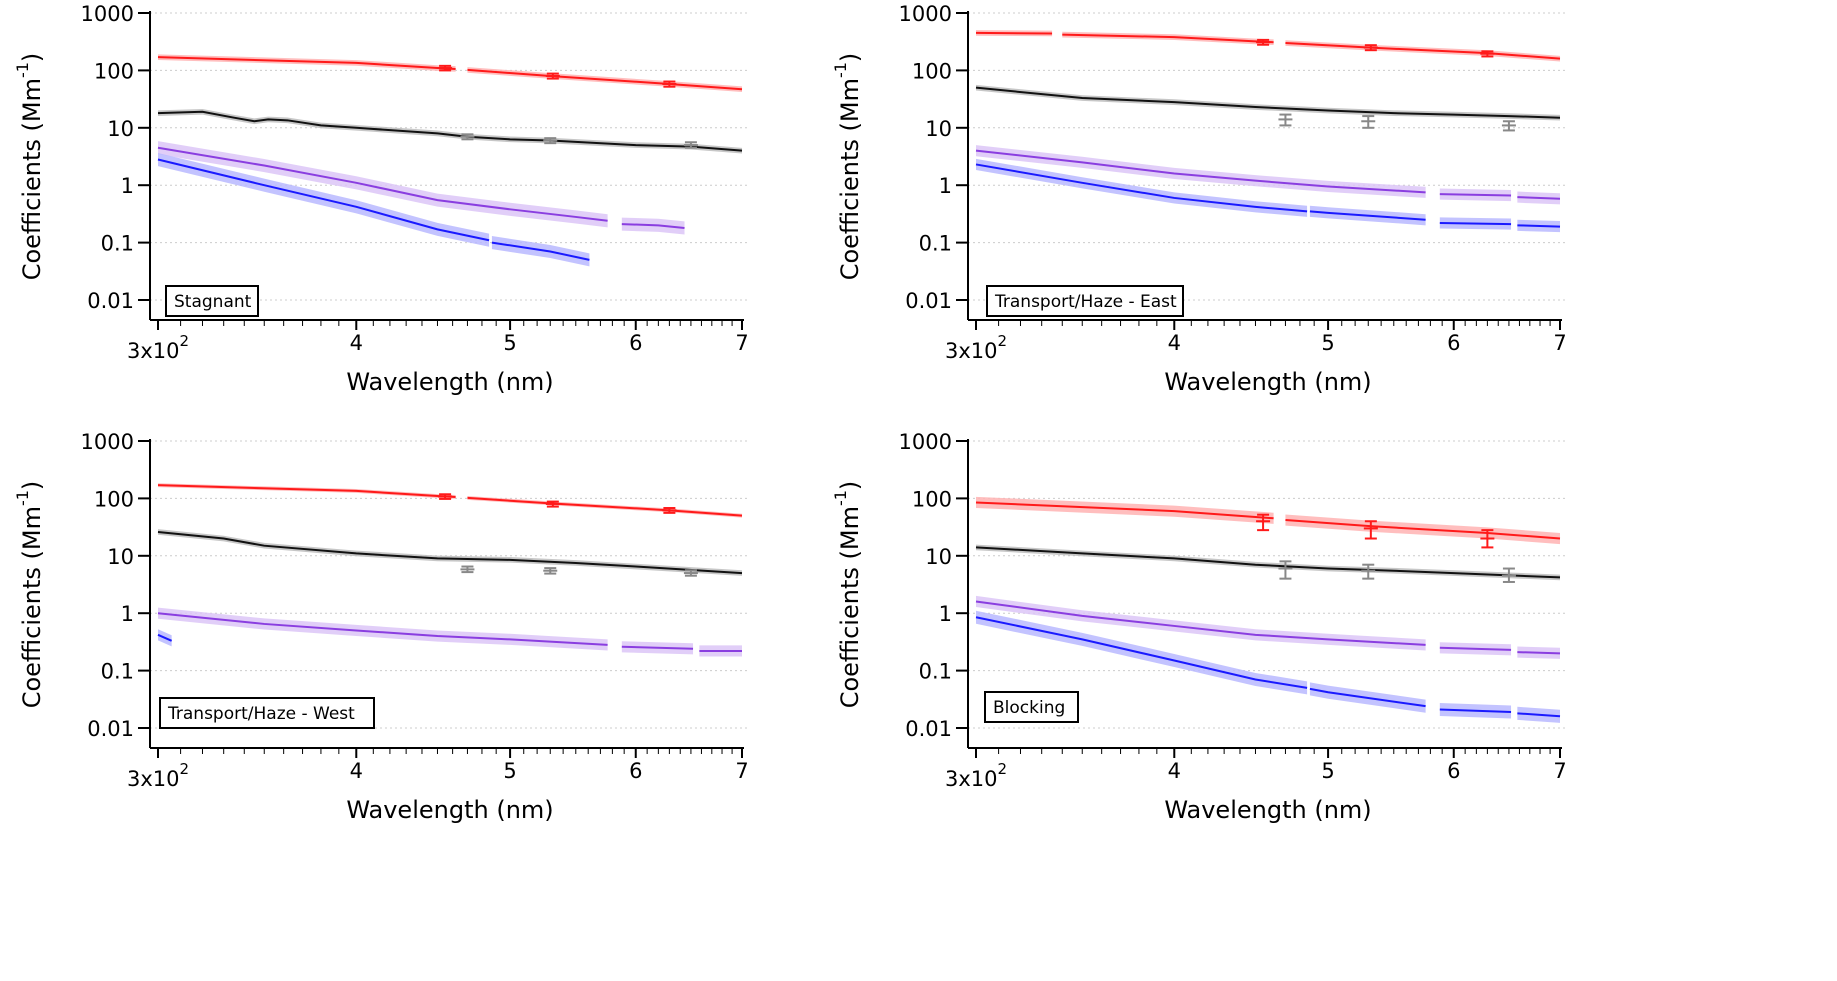 The image size is (1837, 981). I want to click on legend-label: Stagnant, so click(213, 302).